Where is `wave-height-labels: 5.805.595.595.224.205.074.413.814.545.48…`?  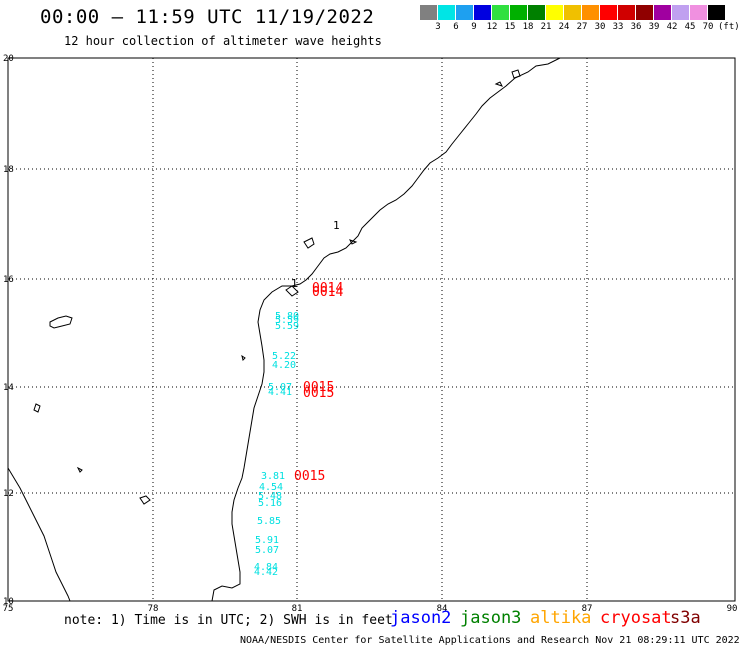 wave-height-labels: 5.805.595.595.224.205.074.413.814.545.48… is located at coordinates (276, 444).